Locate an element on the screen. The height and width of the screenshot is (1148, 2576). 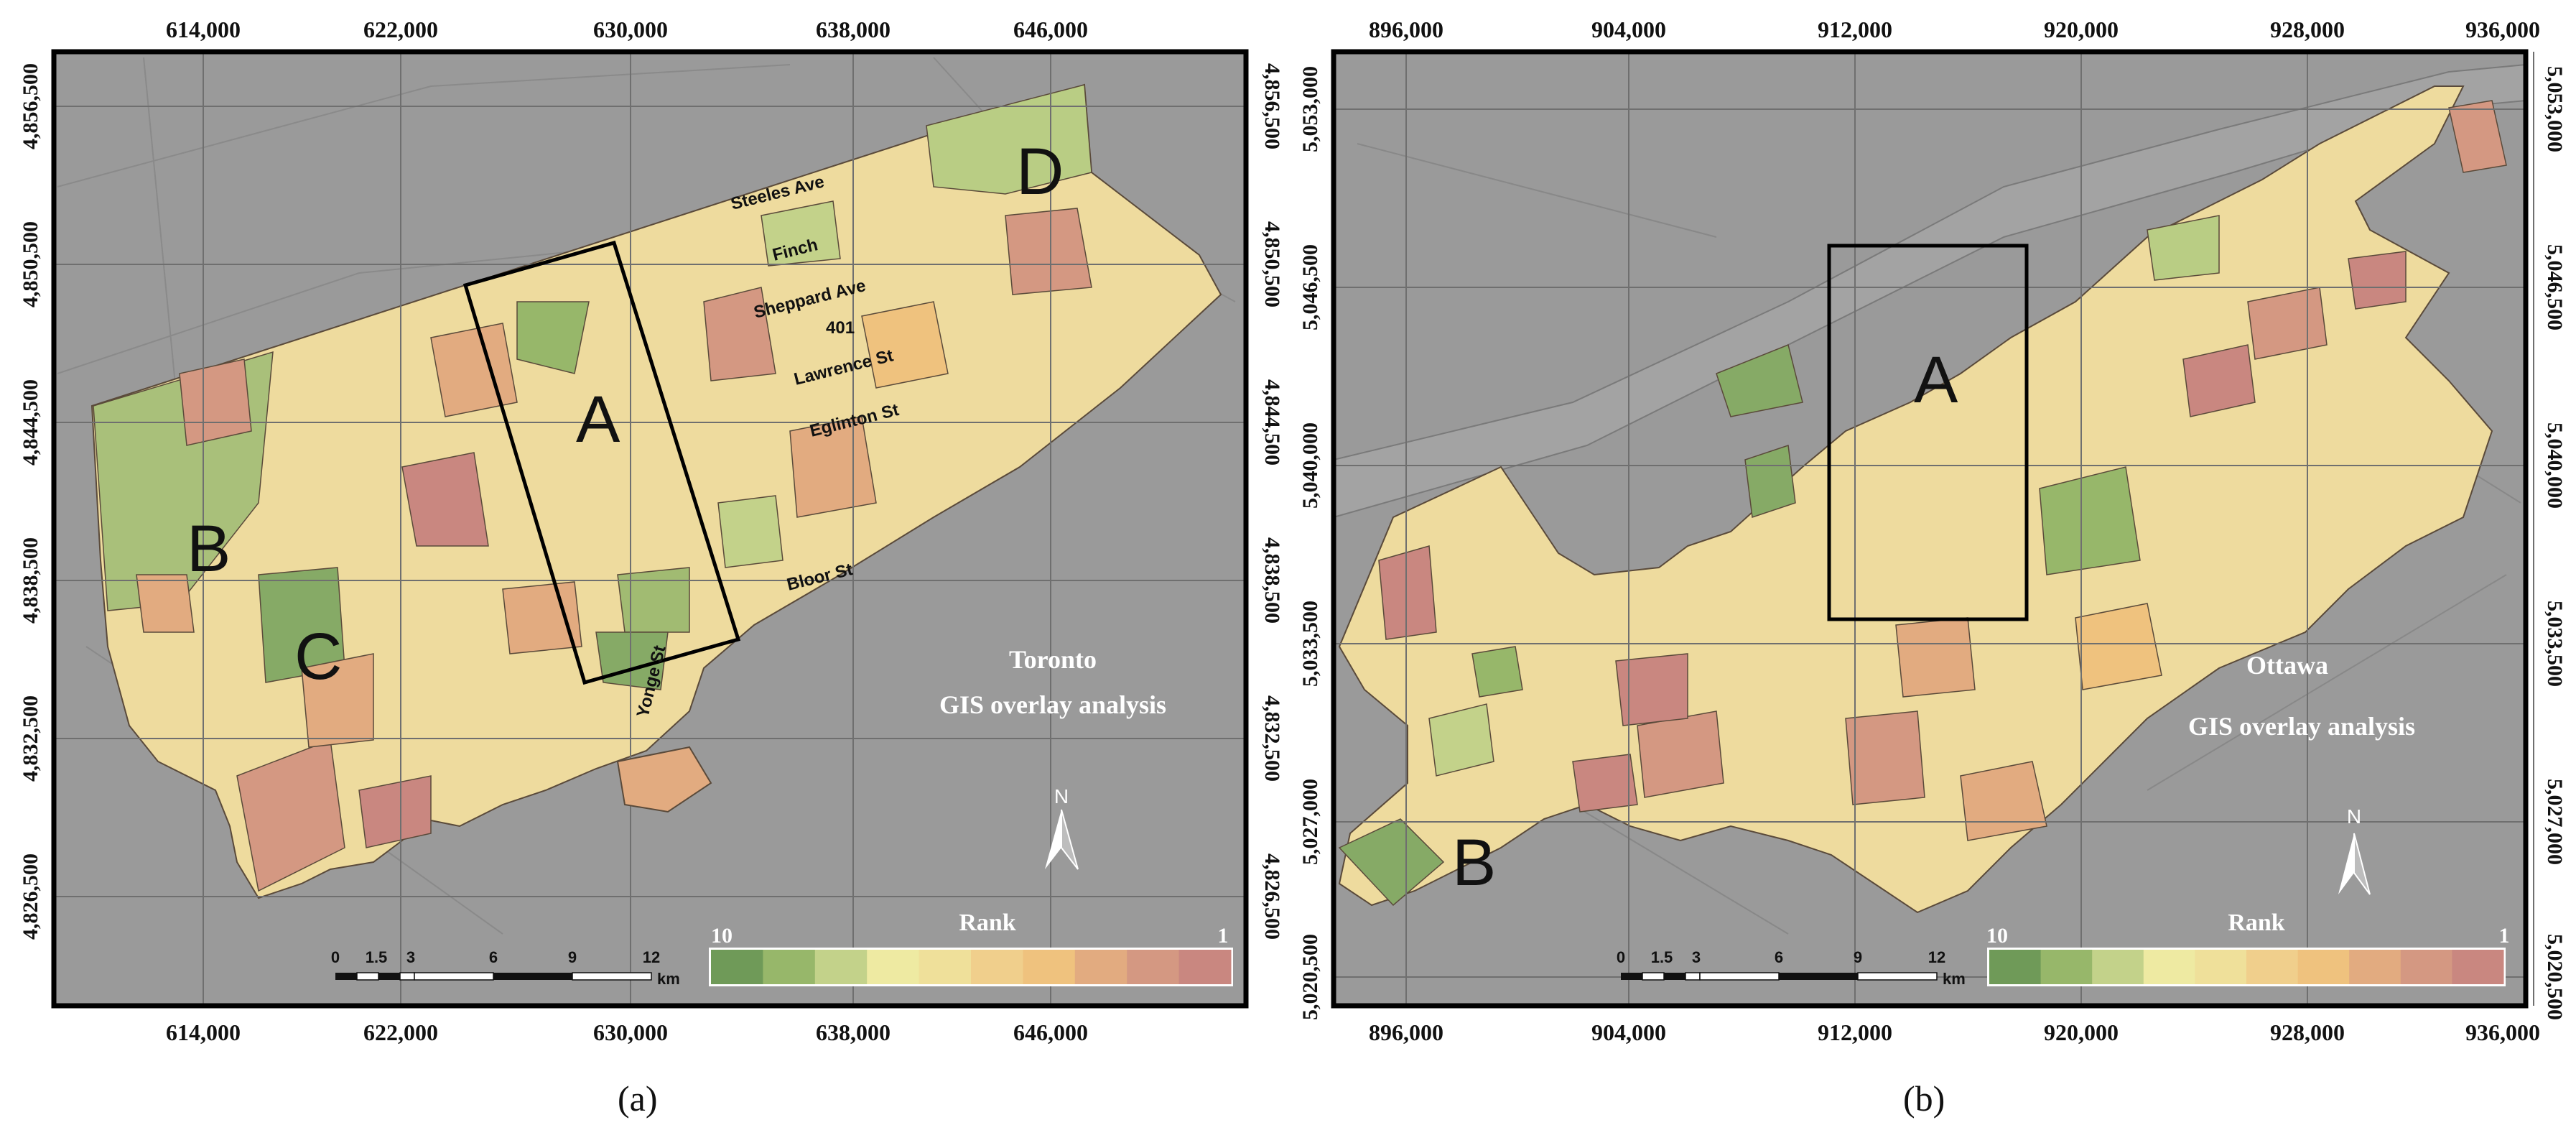
svg-text: 622,000 is located at coordinates (400, 29).